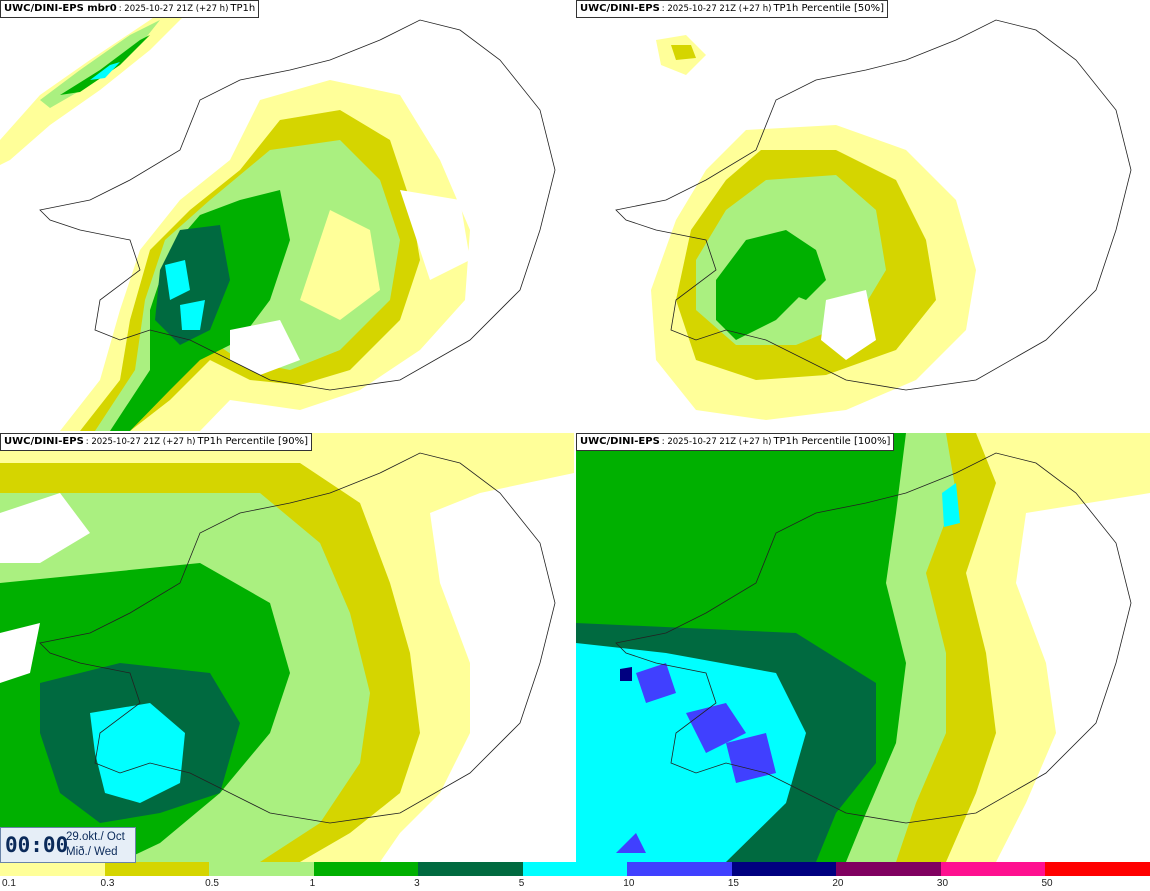 The height and width of the screenshot is (891, 1150). I want to click on legend-label: 30, so click(942, 883).